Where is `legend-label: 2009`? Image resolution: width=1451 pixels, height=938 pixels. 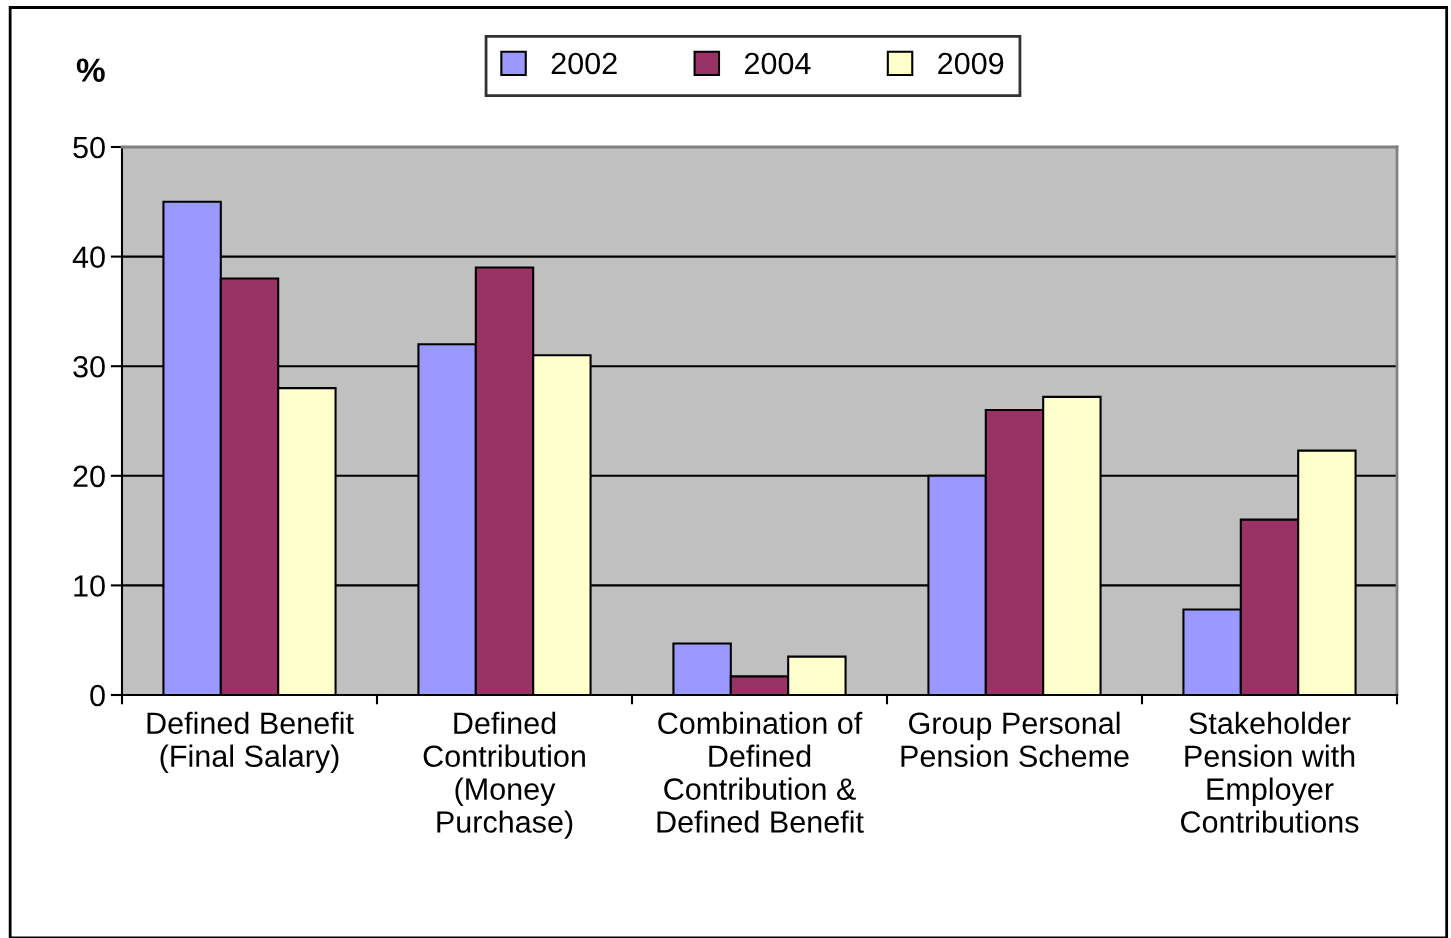
legend-label: 2009 is located at coordinates (971, 63).